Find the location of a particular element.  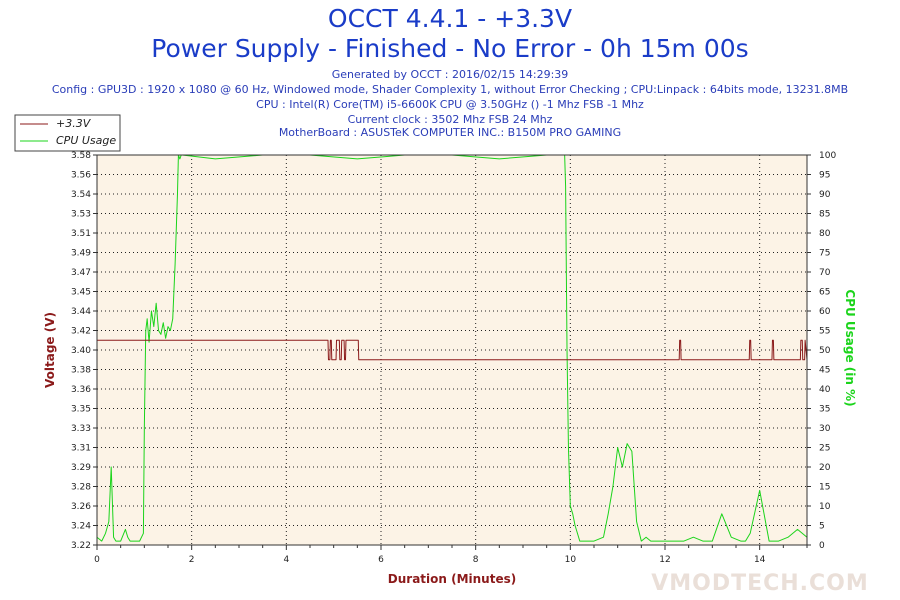

y-left-axis-title: Voltage (V) is located at coordinates (50, 350).